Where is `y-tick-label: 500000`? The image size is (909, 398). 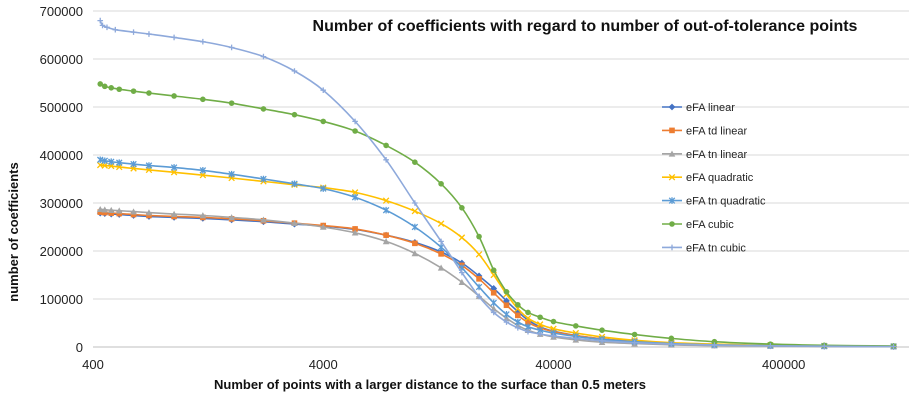
y-tick-label: 500000 is located at coordinates (61, 107).